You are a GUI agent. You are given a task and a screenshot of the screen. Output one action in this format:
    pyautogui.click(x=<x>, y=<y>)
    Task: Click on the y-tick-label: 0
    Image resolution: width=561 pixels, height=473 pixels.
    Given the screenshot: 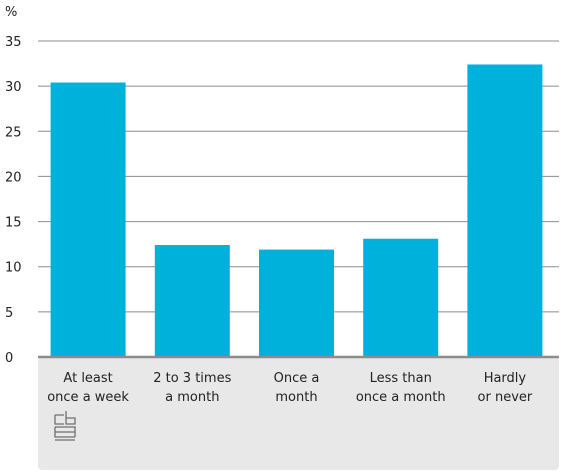 What is the action you would take?
    pyautogui.click(x=9, y=358)
    